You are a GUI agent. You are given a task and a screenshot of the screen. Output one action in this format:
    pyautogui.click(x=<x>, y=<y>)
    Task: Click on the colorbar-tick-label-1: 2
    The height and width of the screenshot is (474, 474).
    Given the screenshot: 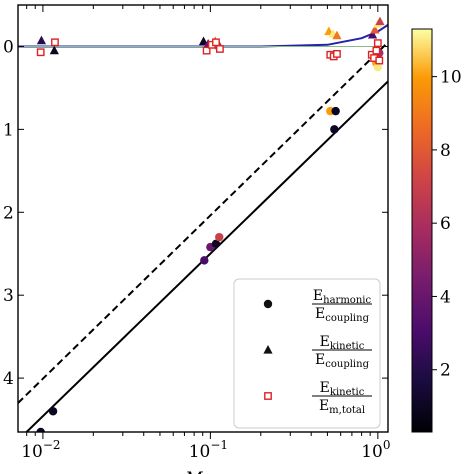 What is the action you would take?
    pyautogui.click(x=445, y=371)
    